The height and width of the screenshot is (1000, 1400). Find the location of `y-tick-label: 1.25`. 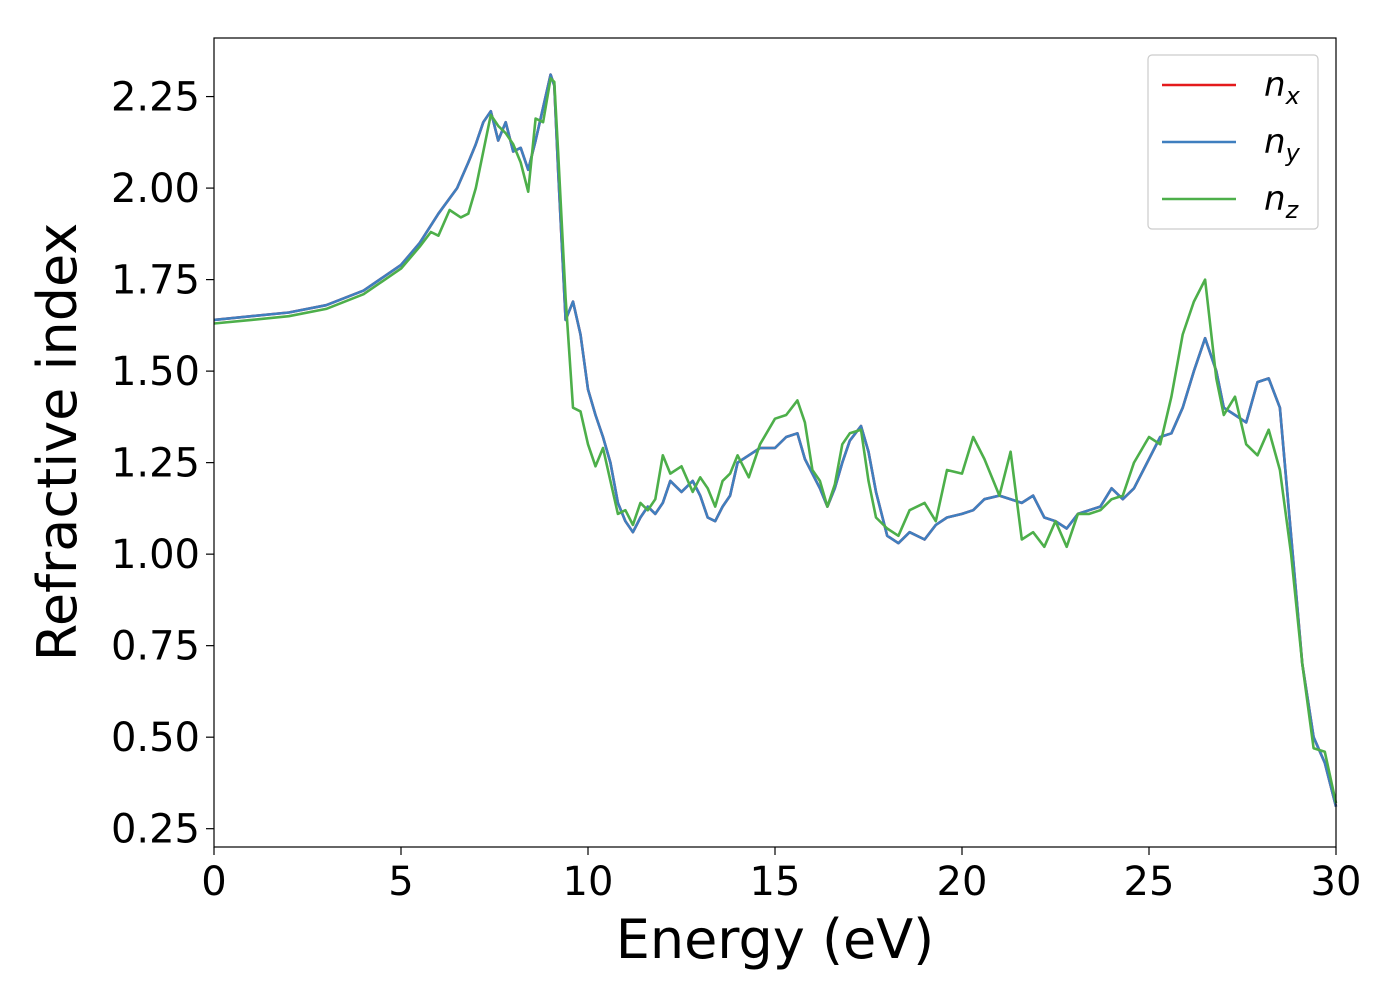

y-tick-label: 1.25 is located at coordinates (155, 464).